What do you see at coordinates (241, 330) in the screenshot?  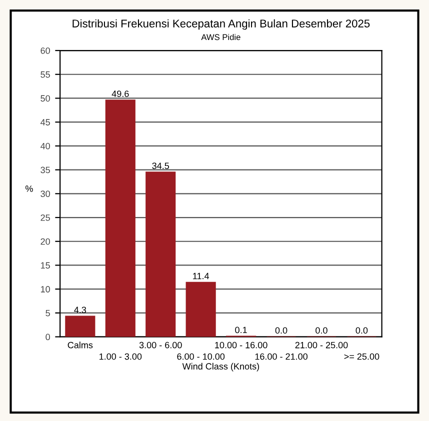 I see `data-label: 0.1` at bounding box center [241, 330].